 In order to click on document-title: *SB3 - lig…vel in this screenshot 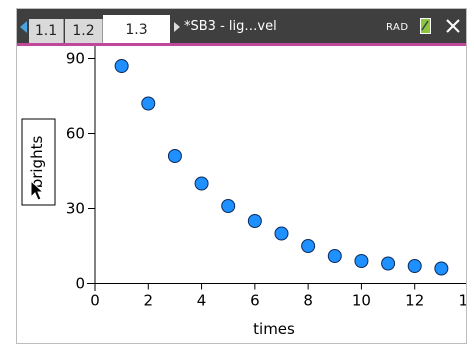, I will do `click(230, 26)`.